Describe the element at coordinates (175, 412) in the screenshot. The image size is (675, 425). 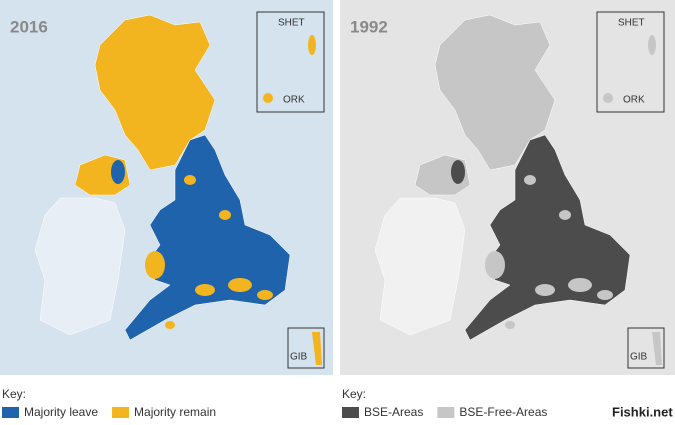
I see `key-item: Majority remain` at that location.